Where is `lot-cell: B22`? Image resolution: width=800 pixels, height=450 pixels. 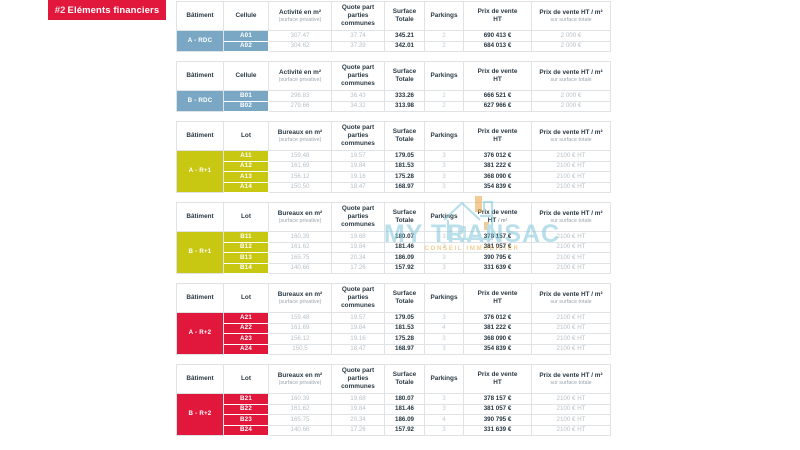
lot-cell: B22 is located at coordinates (246, 409).